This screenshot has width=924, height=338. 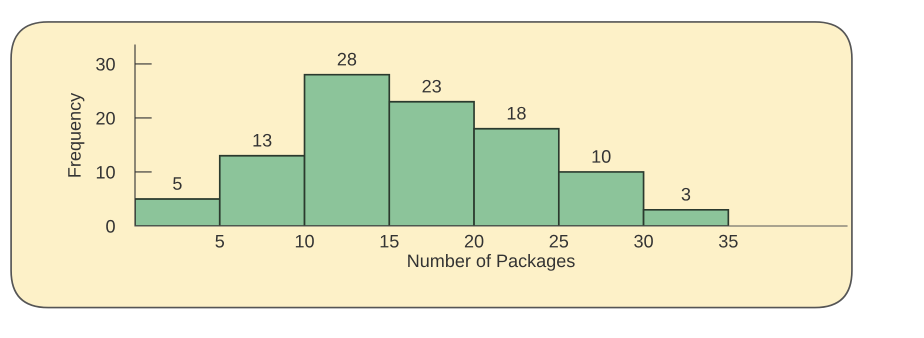 What do you see at coordinates (491, 262) in the screenshot?
I see `x-axis-title: Number of Packages` at bounding box center [491, 262].